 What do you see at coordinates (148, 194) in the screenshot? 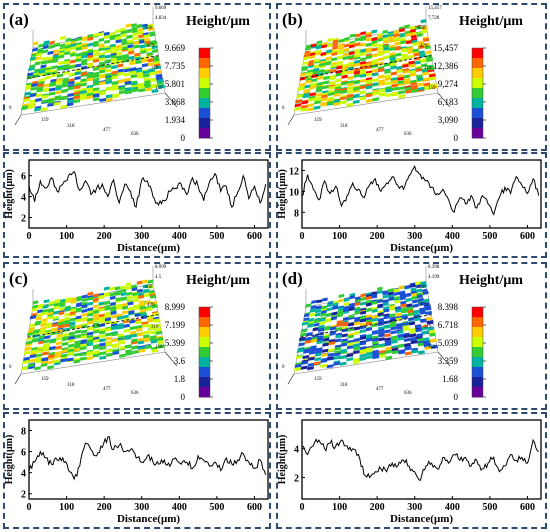
I see `profile-axes-a` at bounding box center [148, 194].